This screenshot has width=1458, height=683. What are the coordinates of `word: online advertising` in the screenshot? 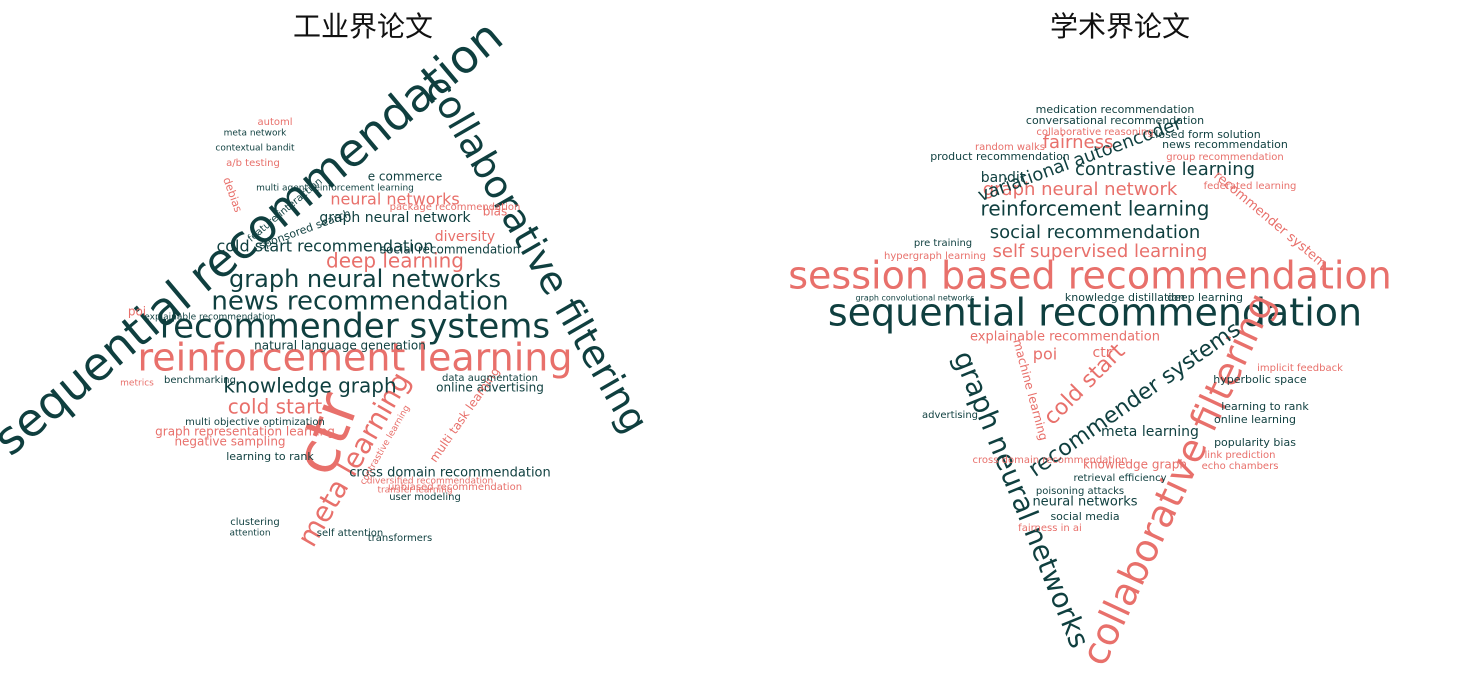 It's located at (490, 388).